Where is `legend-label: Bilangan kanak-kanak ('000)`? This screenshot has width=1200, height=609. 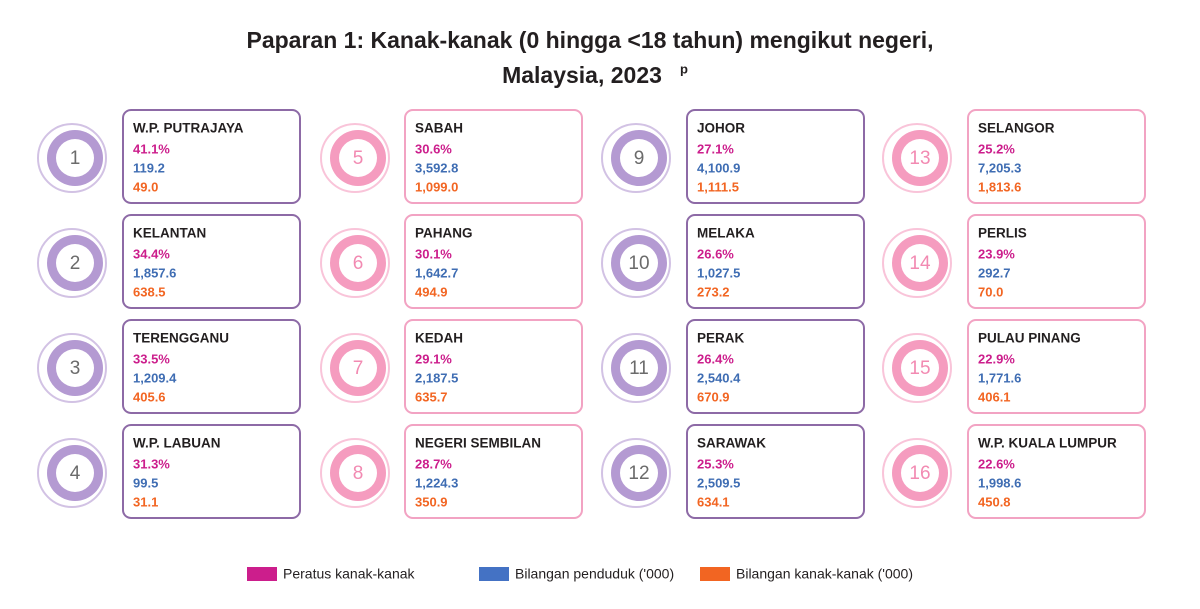
legend-label: Bilangan kanak-kanak ('000) is located at coordinates (824, 574).